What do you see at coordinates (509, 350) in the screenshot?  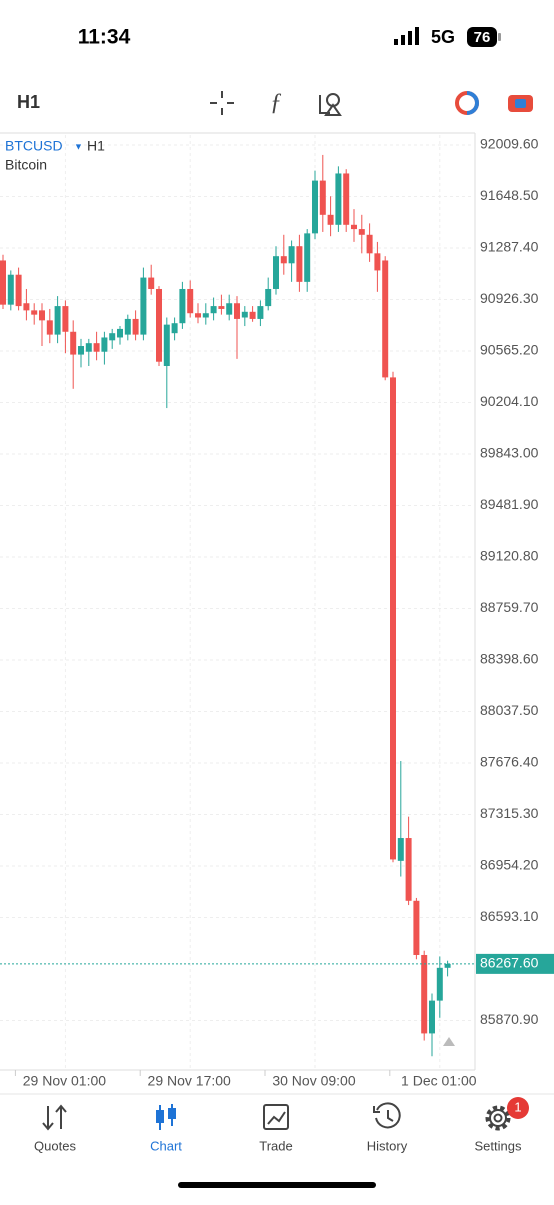 I see `y-tick-label: 90565.20` at bounding box center [509, 350].